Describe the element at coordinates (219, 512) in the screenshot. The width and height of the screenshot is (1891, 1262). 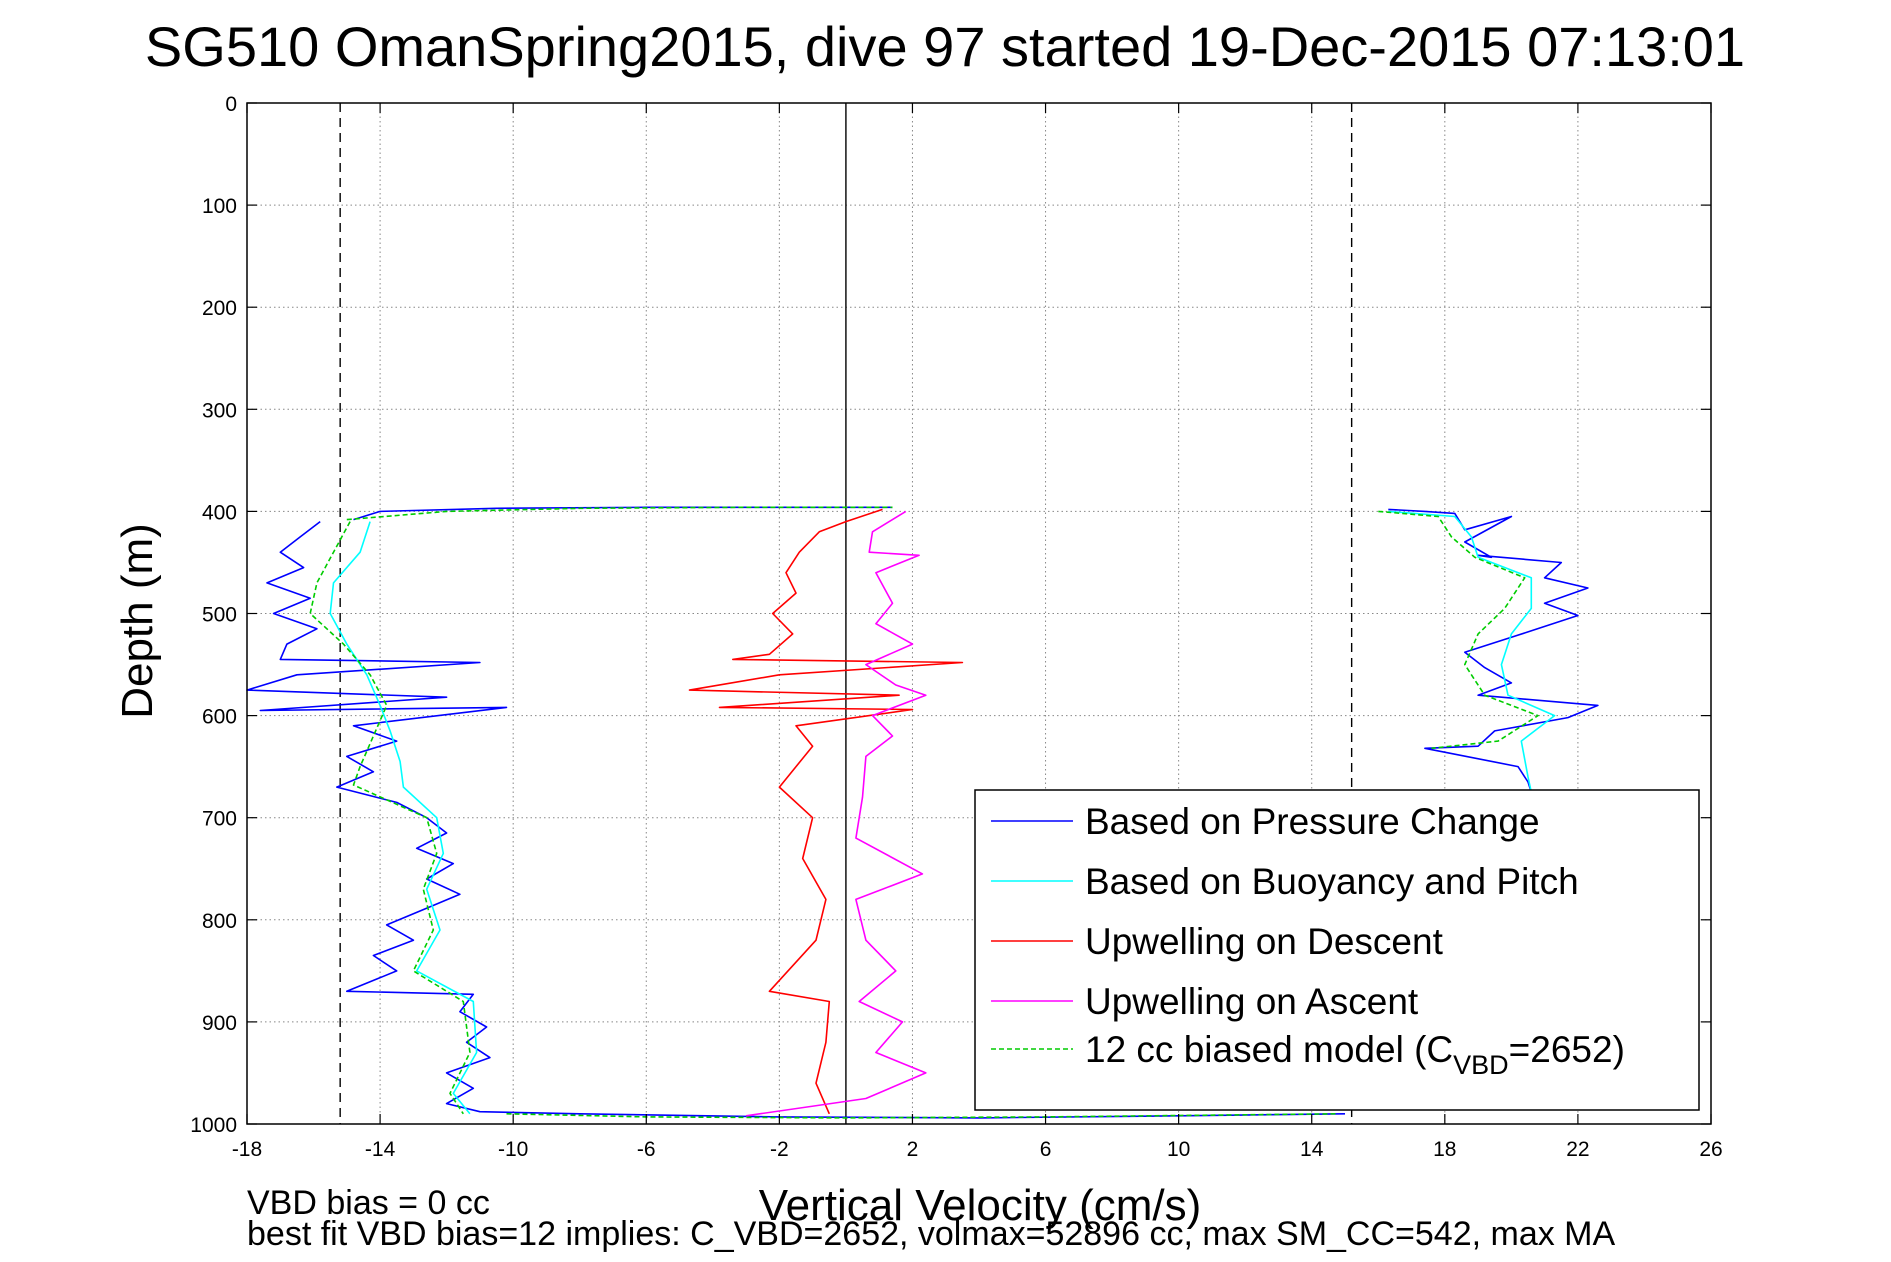
I see `y-tick-label: 400` at that location.